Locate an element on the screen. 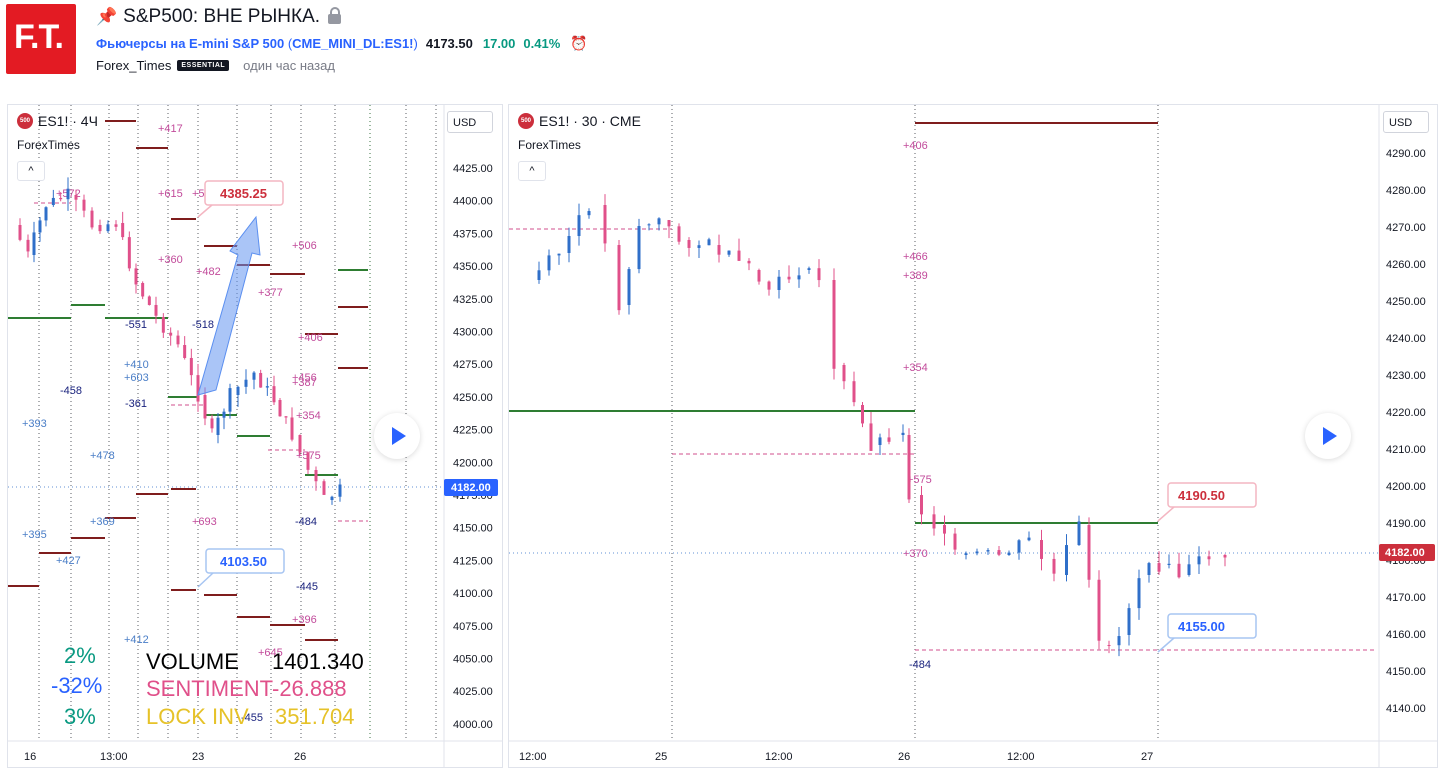  time-tick-label: 13:00 is located at coordinates (114, 757).